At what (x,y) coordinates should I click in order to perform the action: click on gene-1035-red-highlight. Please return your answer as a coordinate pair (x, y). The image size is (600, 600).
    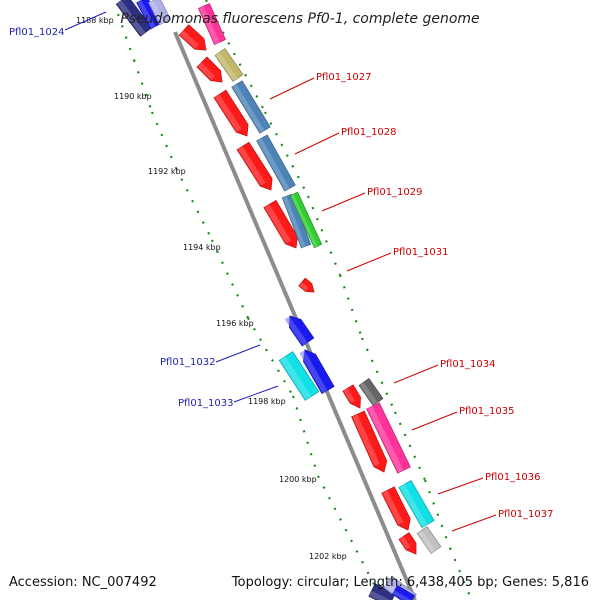
    Looking at the image, I should click on (366, 440).